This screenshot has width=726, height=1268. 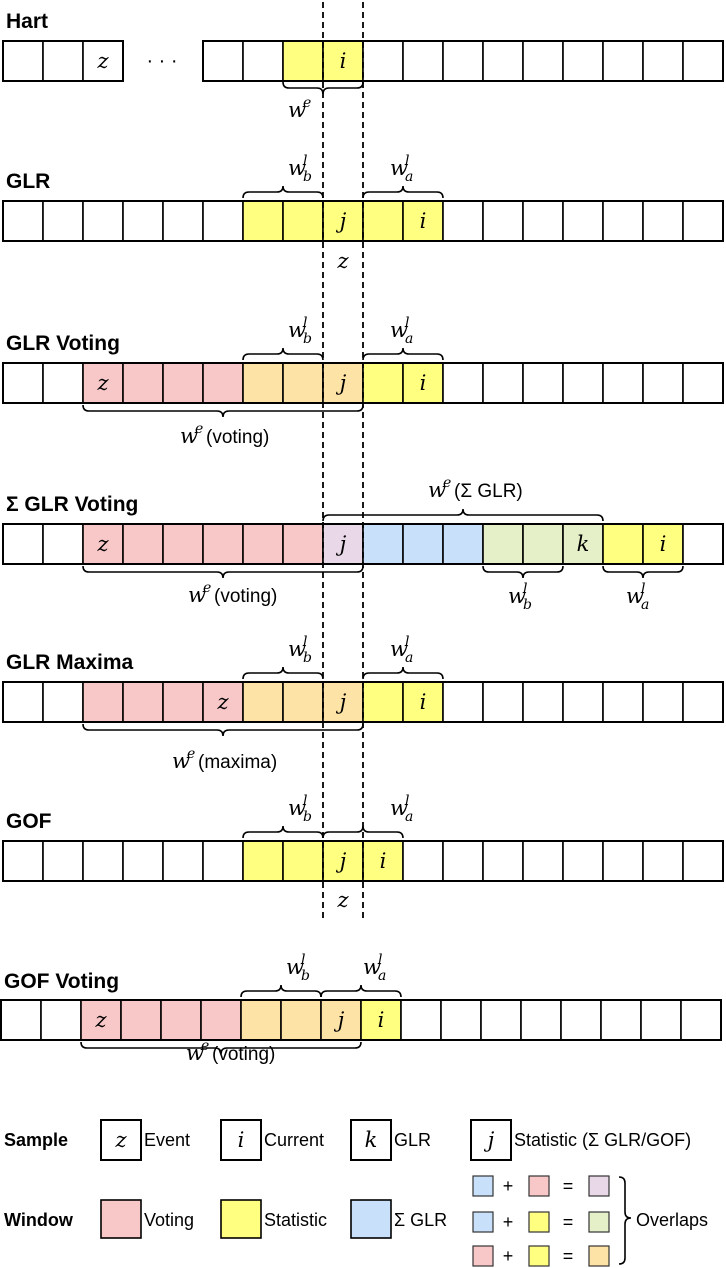 What do you see at coordinates (539, 1186) in the screenshot?
I see `overlap-swatch-b` at bounding box center [539, 1186].